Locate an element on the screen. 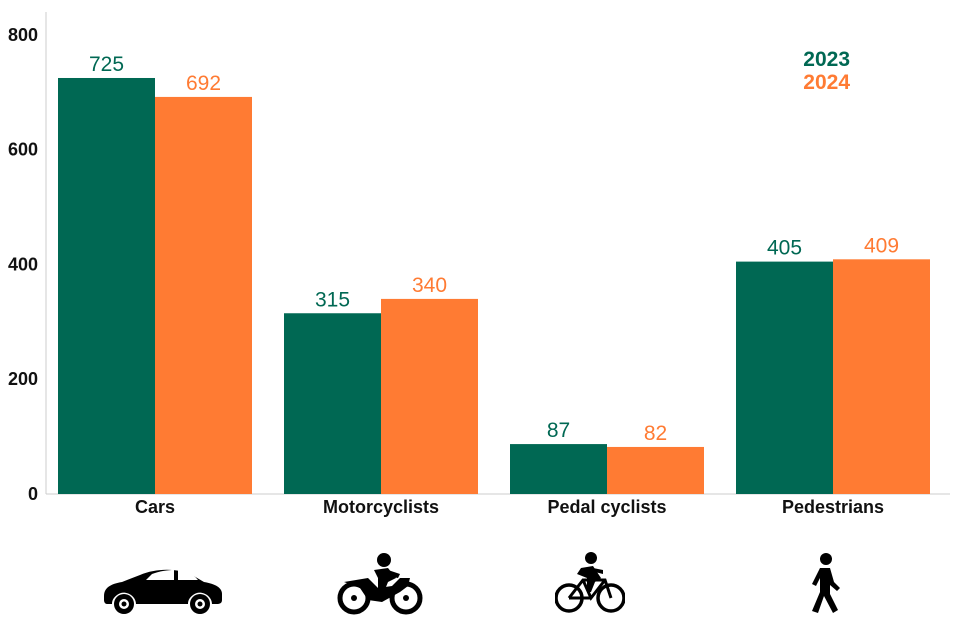  x-tick-label: Cars is located at coordinates (155, 507).